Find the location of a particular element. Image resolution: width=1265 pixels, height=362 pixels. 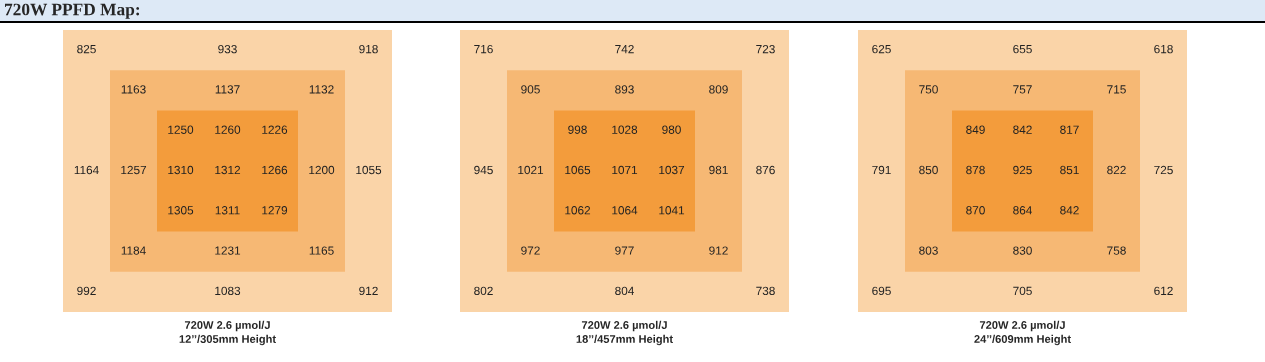

data-label: 1037 is located at coordinates (672, 170).